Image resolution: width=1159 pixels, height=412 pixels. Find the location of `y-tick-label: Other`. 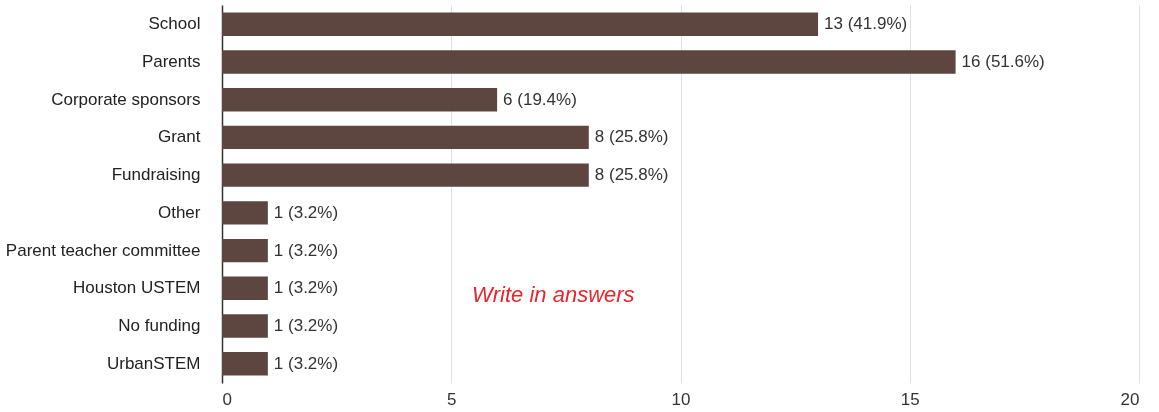

y-tick-label: Other is located at coordinates (179, 212).